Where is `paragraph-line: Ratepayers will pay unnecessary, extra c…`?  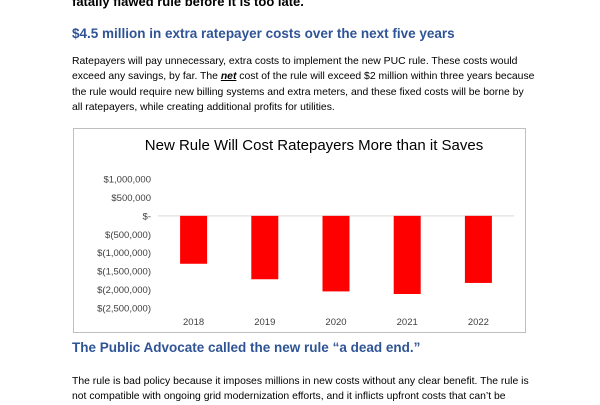 paragraph-line: Ratepayers will pay unnecessary, extra c… is located at coordinates (295, 61).